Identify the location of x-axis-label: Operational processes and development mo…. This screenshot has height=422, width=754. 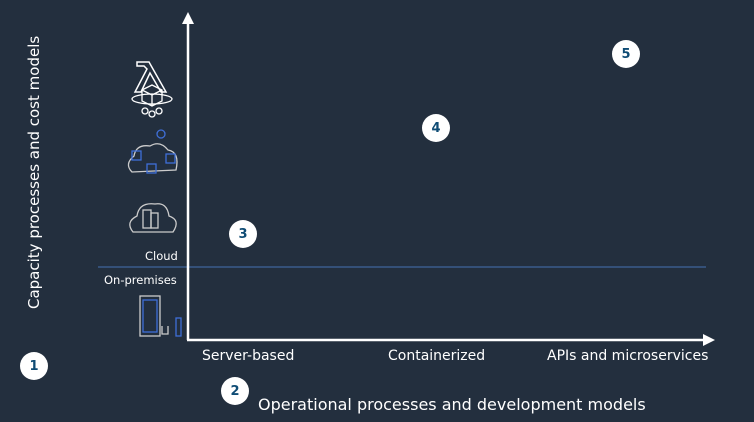
(452, 404).